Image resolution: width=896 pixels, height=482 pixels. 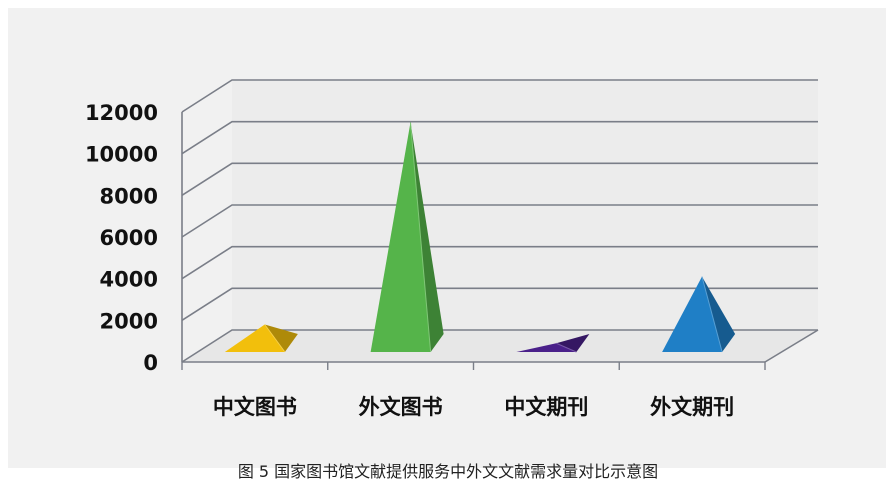 What do you see at coordinates (150, 363) in the screenshot?
I see `y-tick-label: 0` at bounding box center [150, 363].